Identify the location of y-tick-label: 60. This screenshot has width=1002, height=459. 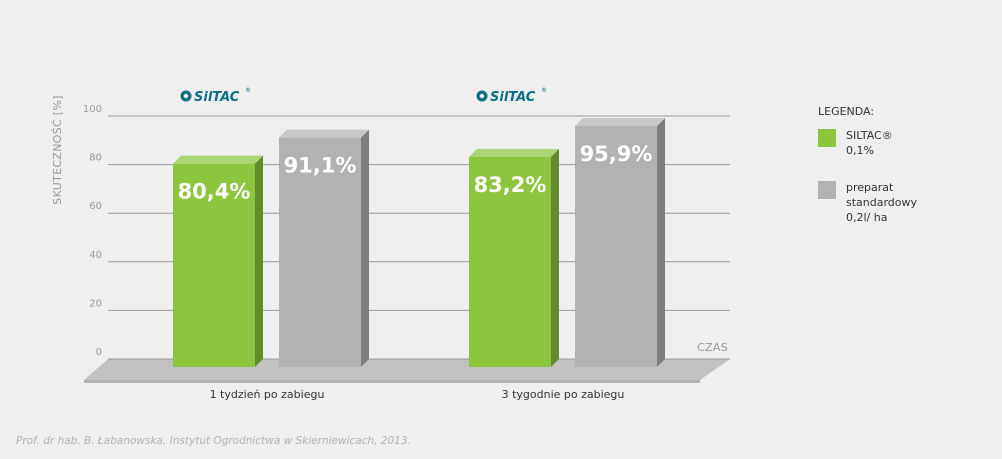
(95, 206).